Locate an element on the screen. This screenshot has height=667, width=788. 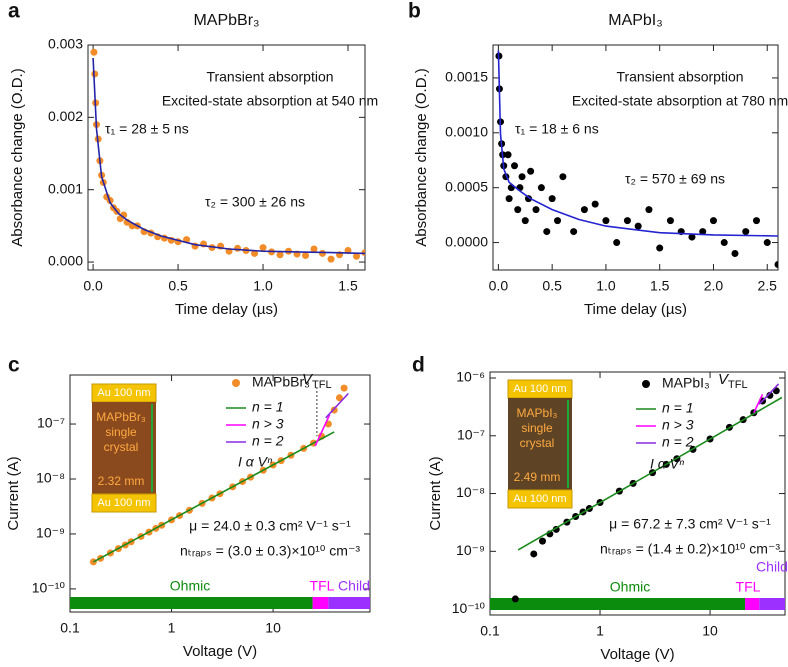
x-axis-label: Time delay (µs) is located at coordinates (635, 309).